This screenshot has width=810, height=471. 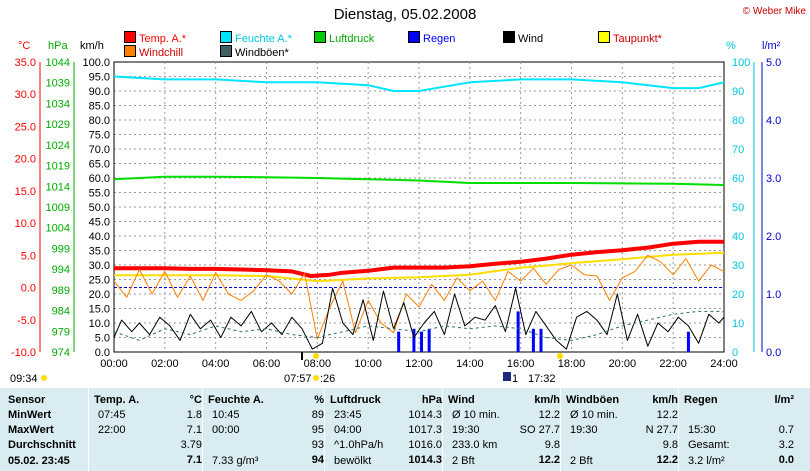 I want to click on unit-press: hPa, so click(x=58, y=46).